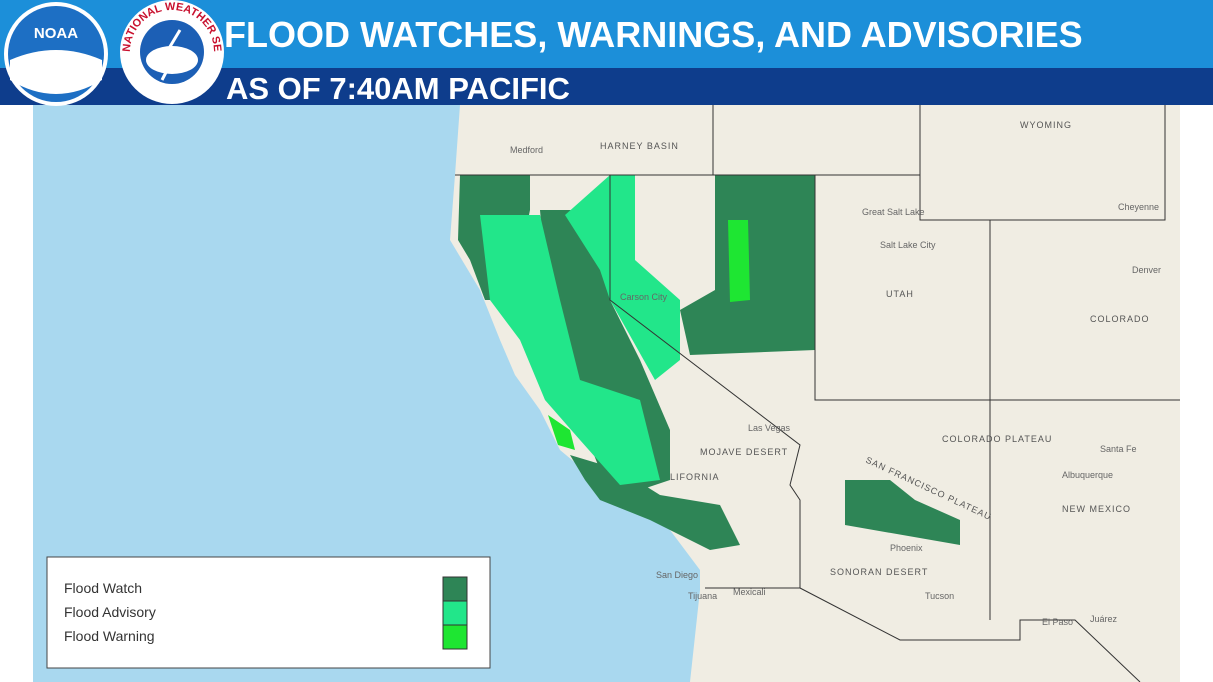  I want to click on map-label: COLORADO, so click(1120, 319).